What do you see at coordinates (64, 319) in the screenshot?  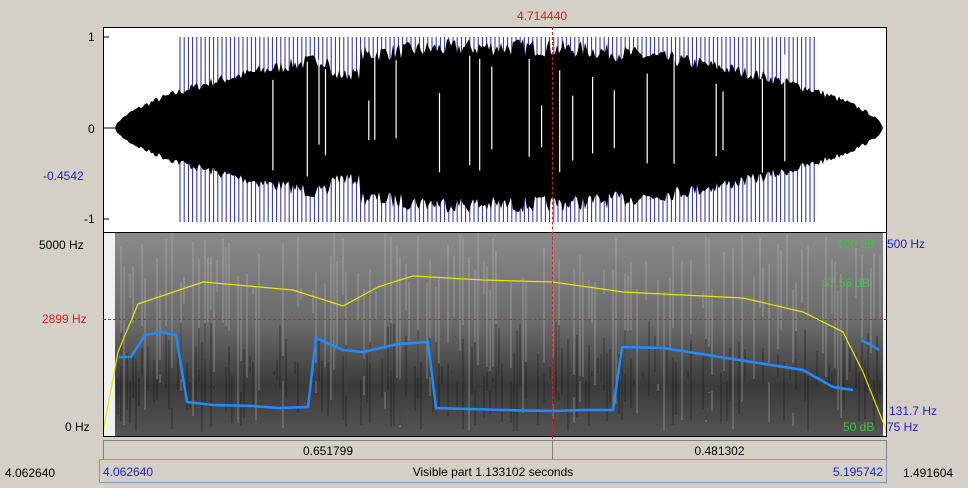 I see `freq-cursor-label: 2899 Hz` at bounding box center [64, 319].